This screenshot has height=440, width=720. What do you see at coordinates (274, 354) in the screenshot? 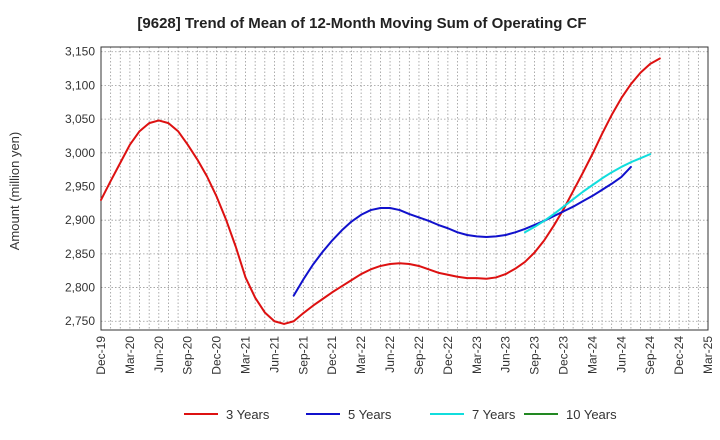
I see `x-tick-label: Jun-21` at bounding box center [274, 354].